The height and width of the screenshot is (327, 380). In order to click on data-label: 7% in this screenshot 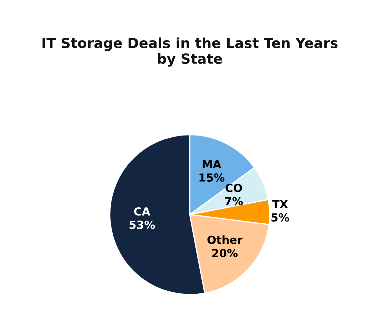, I will do `click(234, 201)`.